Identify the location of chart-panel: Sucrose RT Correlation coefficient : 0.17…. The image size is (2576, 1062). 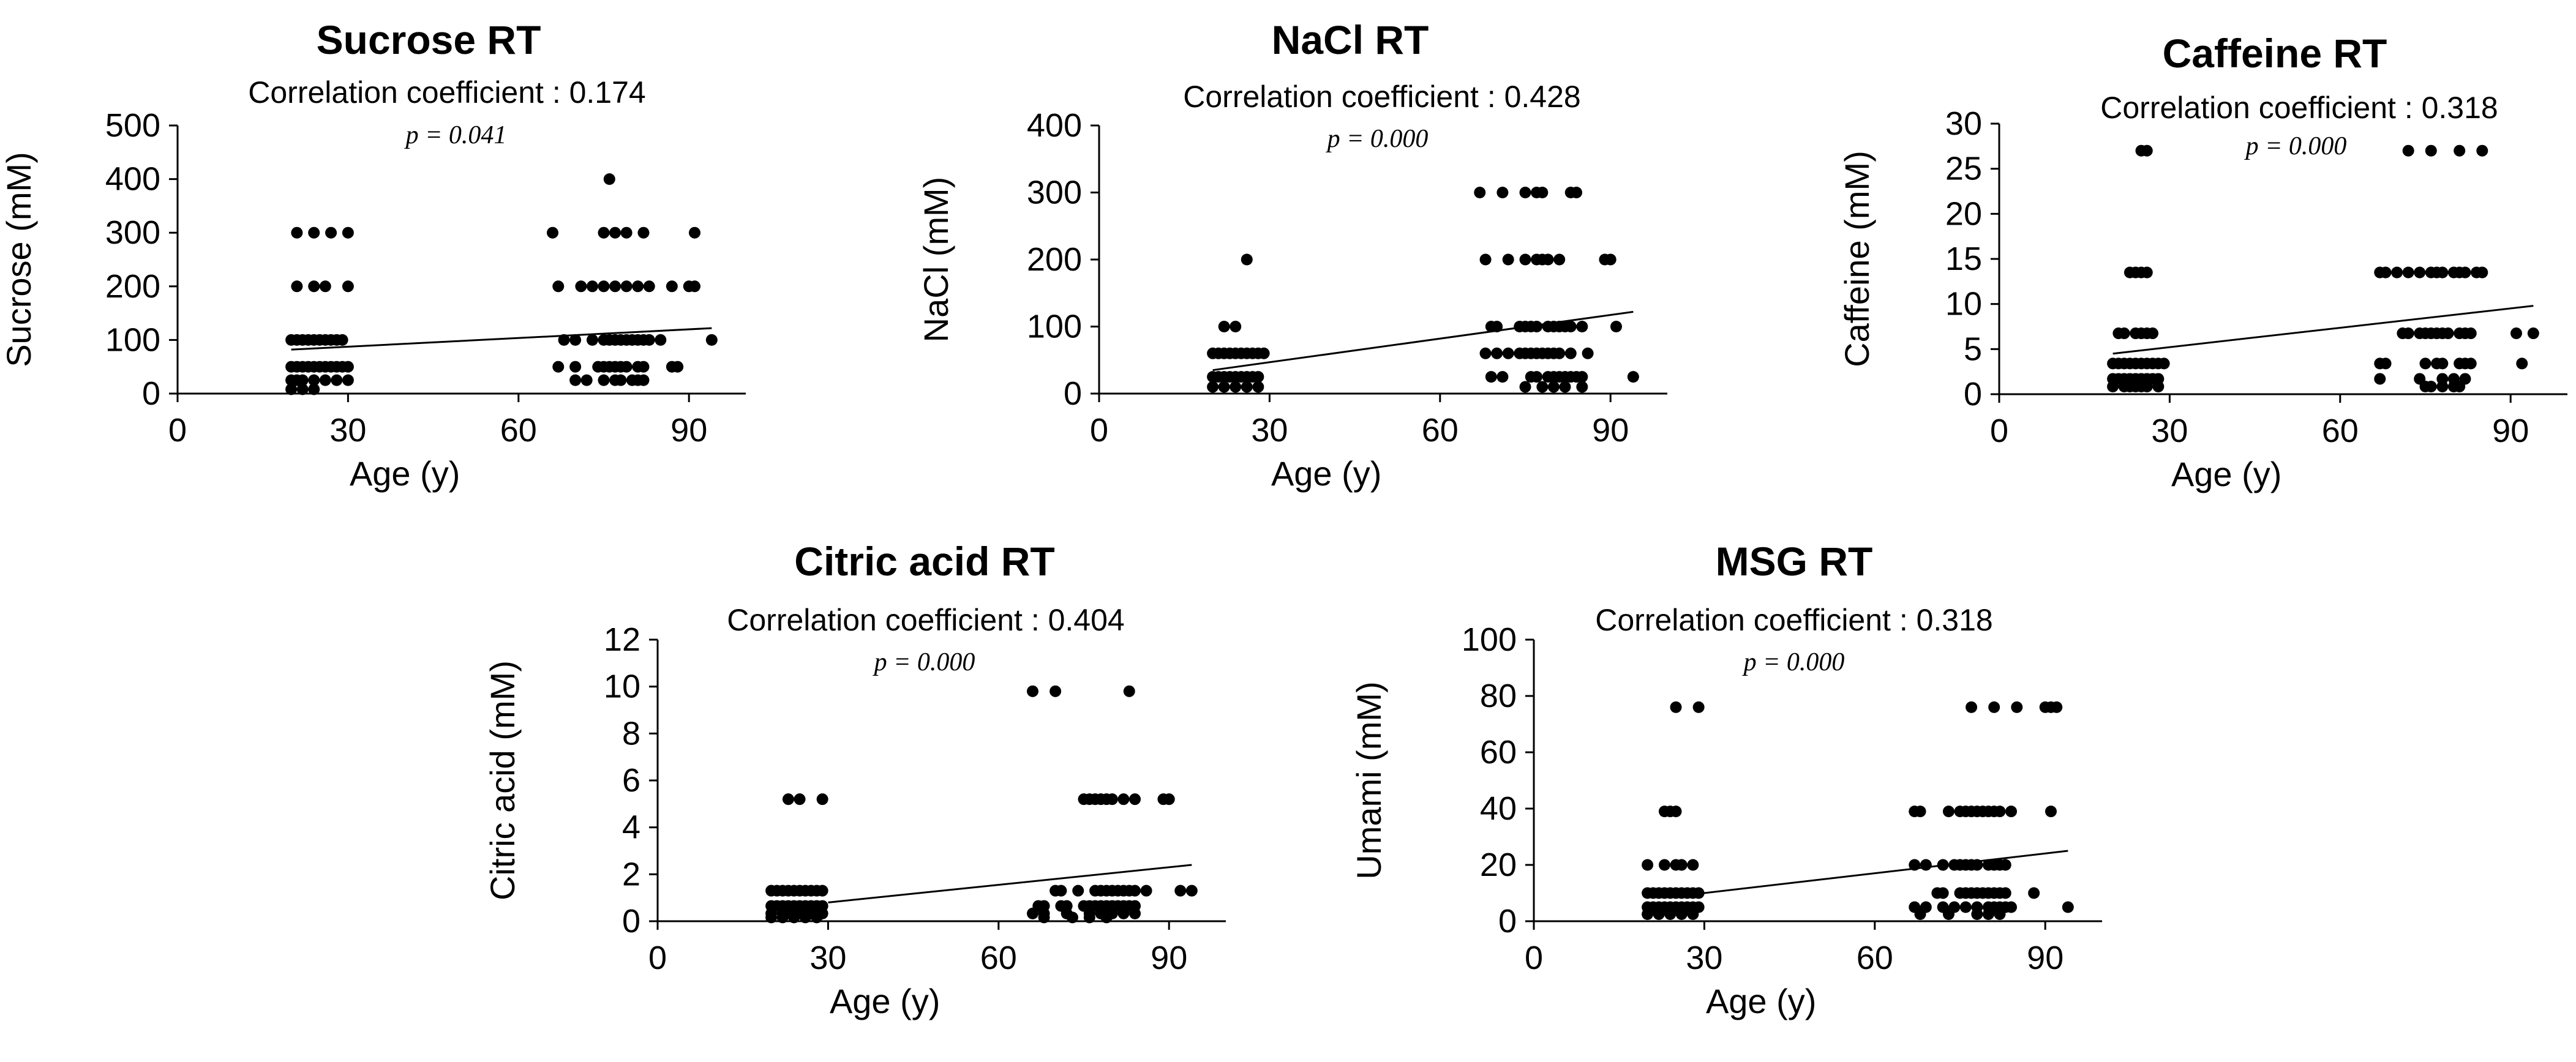
(373, 255).